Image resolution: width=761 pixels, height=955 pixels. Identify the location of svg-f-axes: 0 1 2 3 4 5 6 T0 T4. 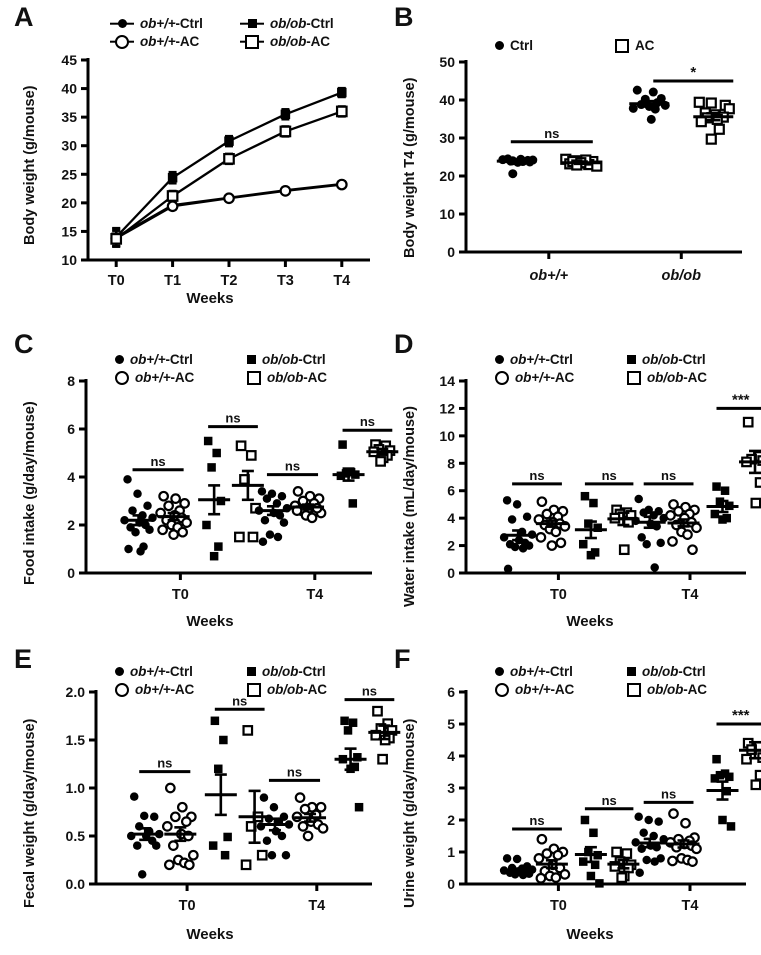
(596, 799).